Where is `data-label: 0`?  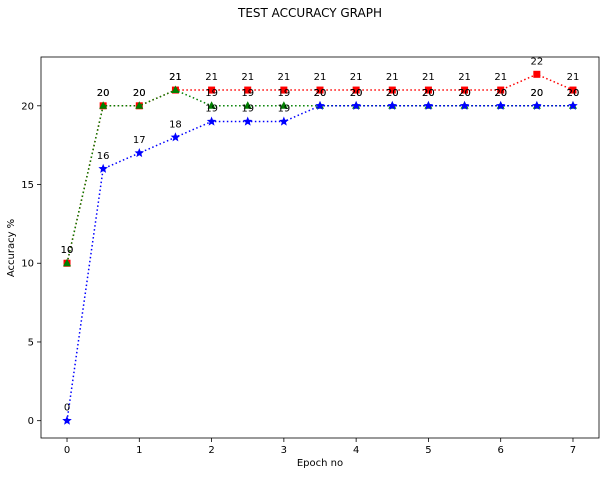 data-label: 0 is located at coordinates (67, 408).